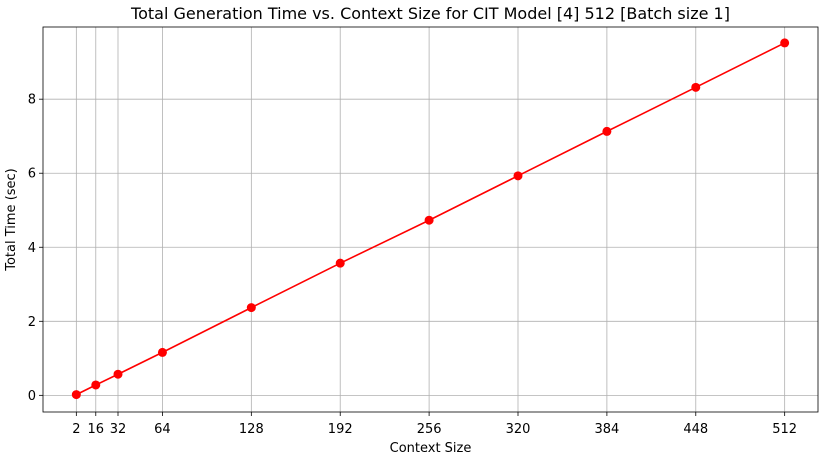  Describe the element at coordinates (32, 396) in the screenshot. I see `y-tick-label: 0` at that location.